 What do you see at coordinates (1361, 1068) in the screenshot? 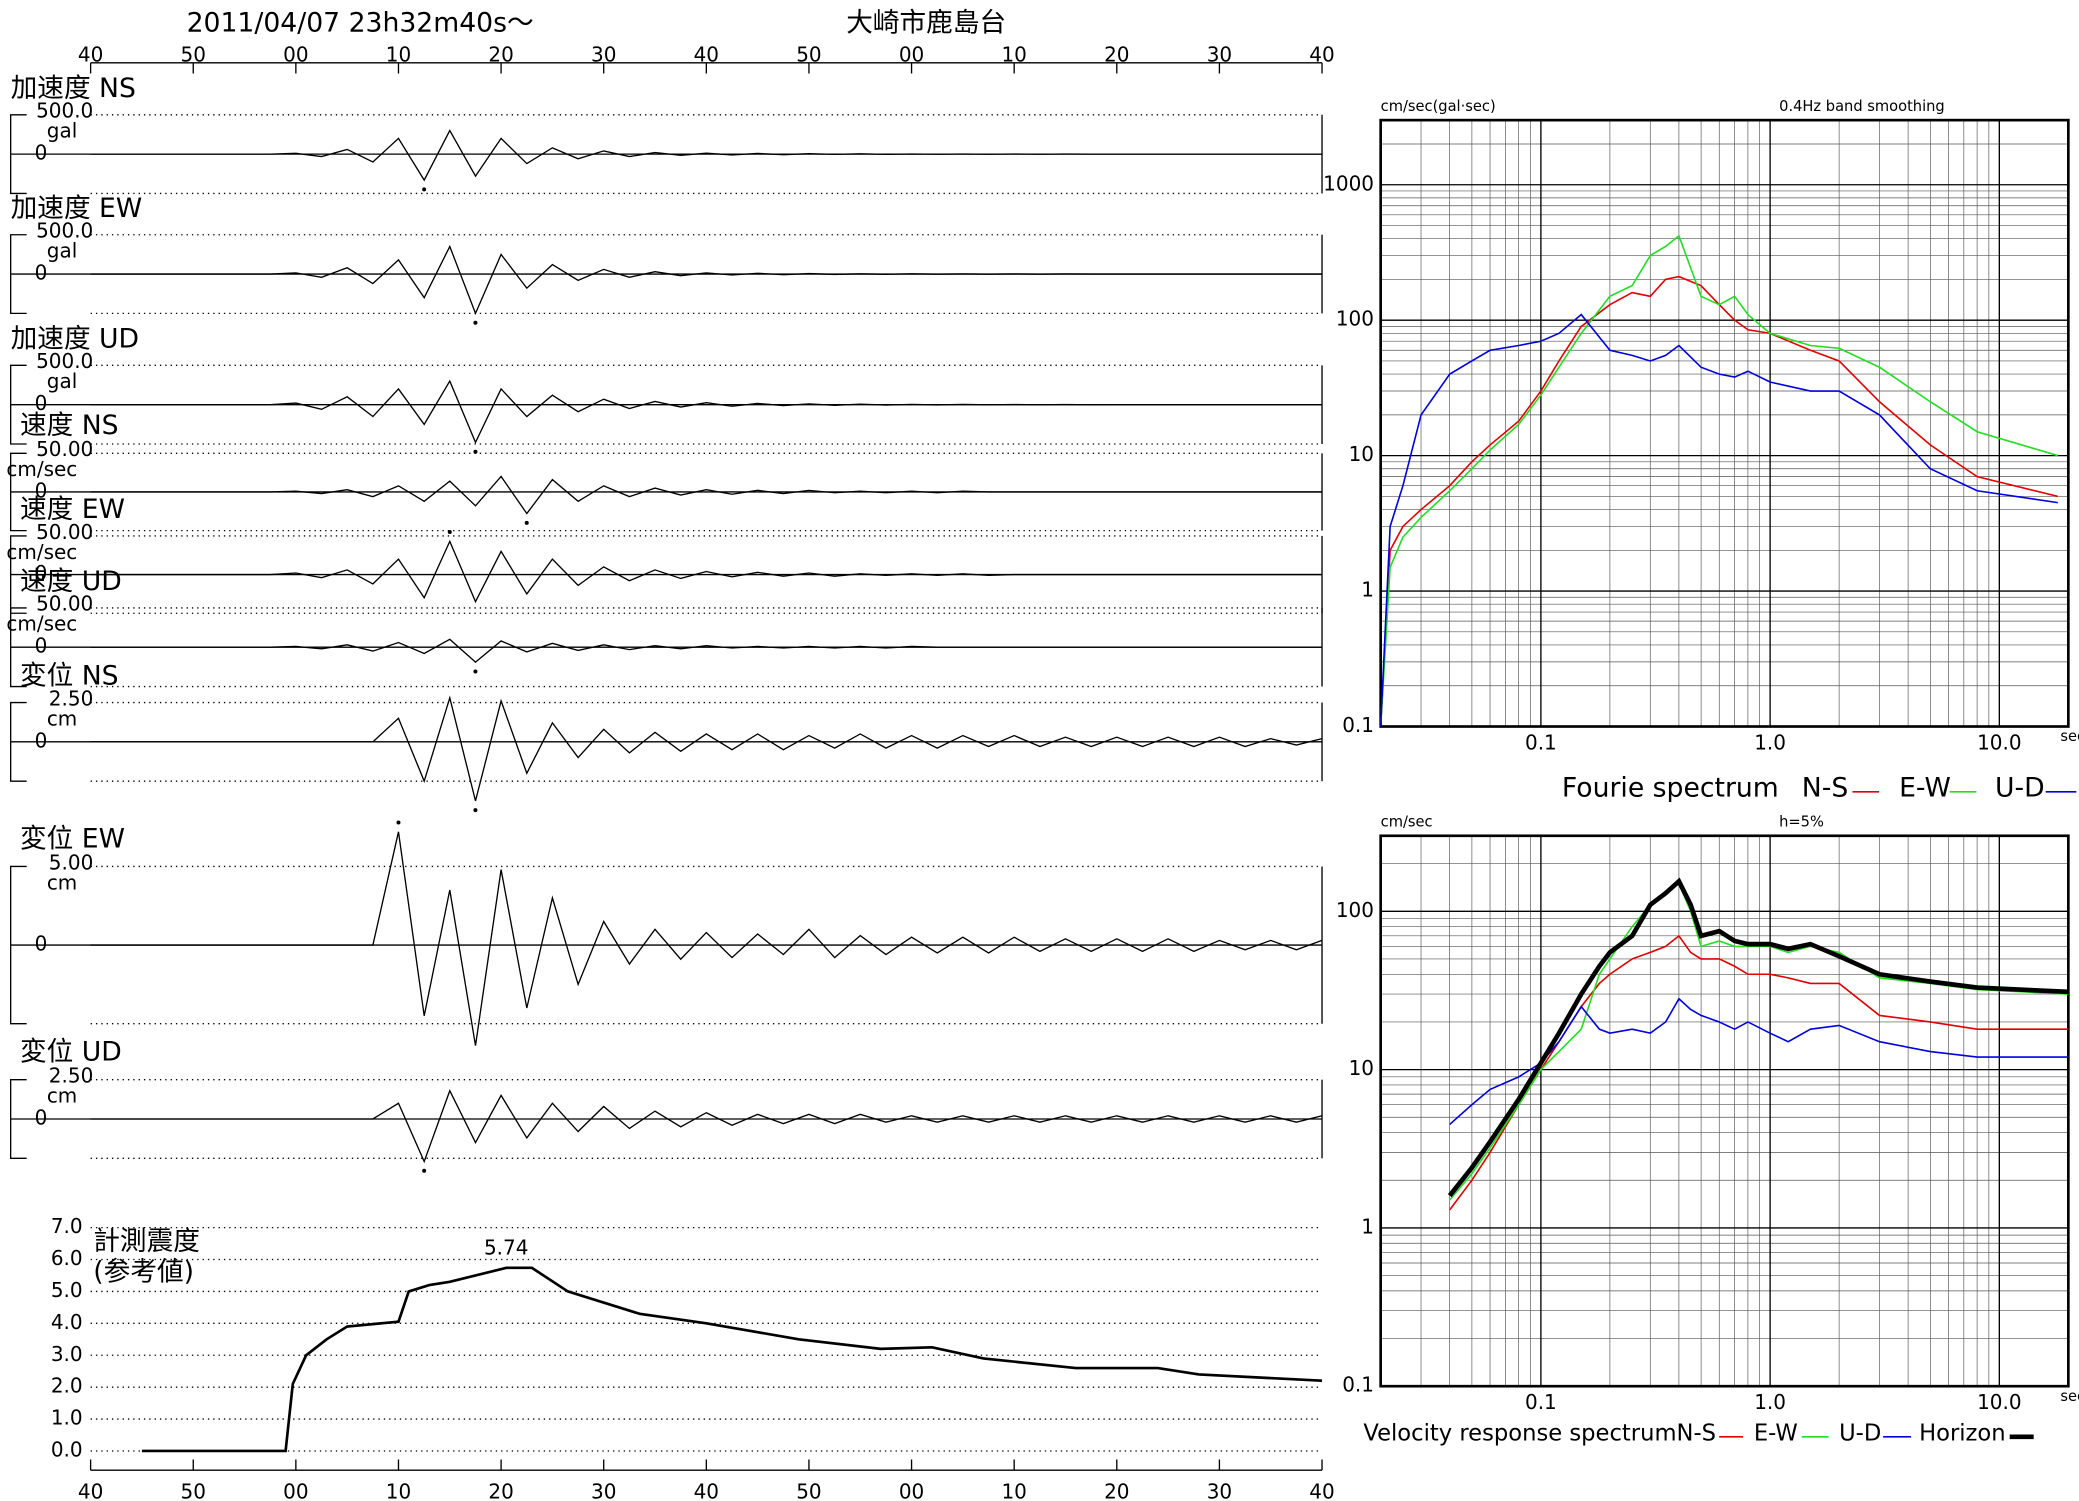
I see `y-tick-label: 10` at bounding box center [1361, 1068].